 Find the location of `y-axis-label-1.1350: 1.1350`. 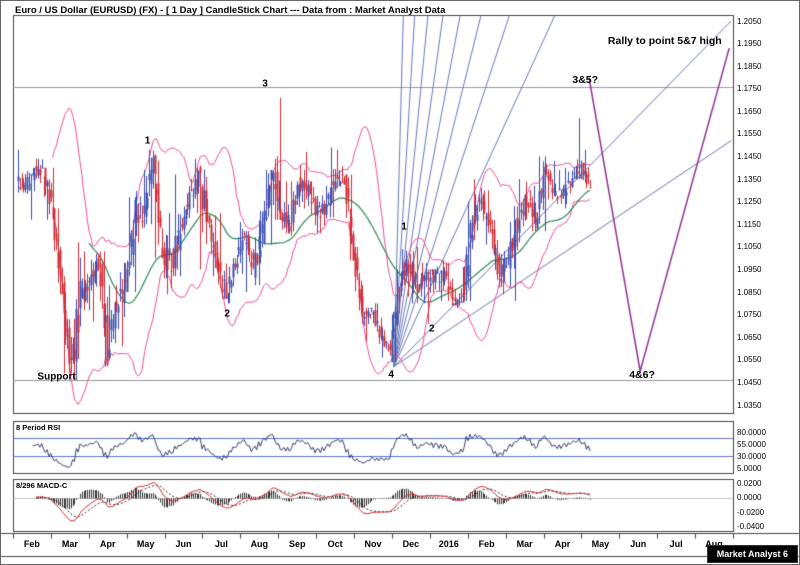

y-axis-label-1.1350: 1.1350 is located at coordinates (749, 179).